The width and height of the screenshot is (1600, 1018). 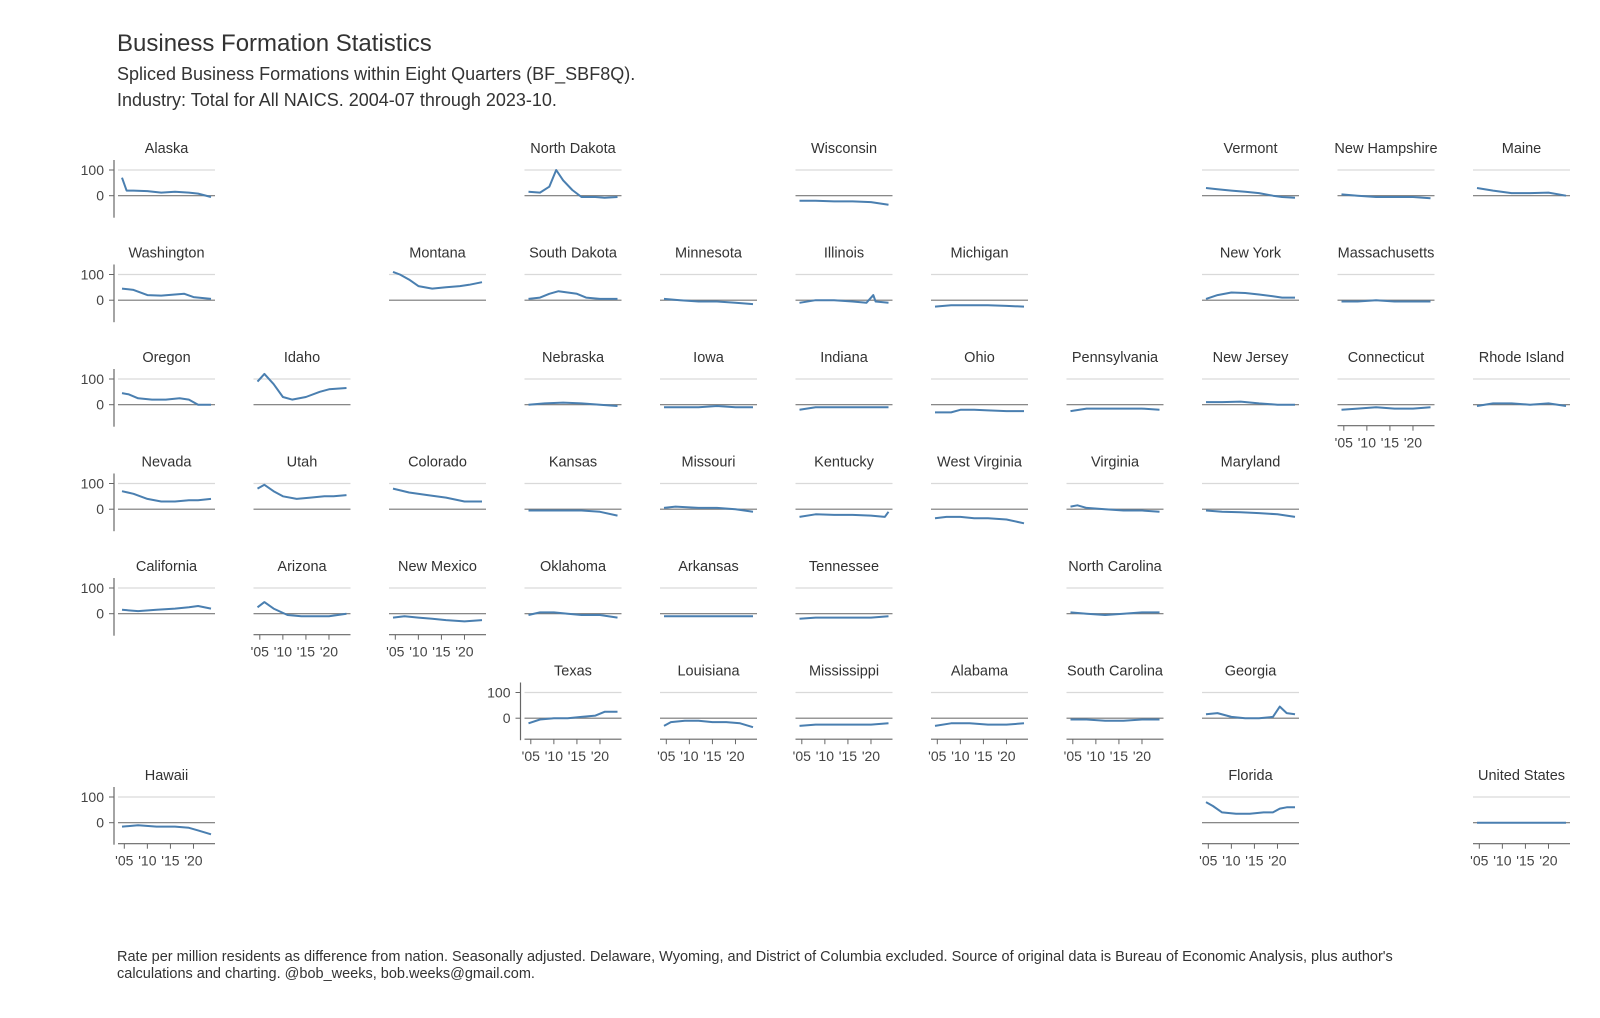 I want to click on panel-title: Hawaii, so click(x=167, y=776).